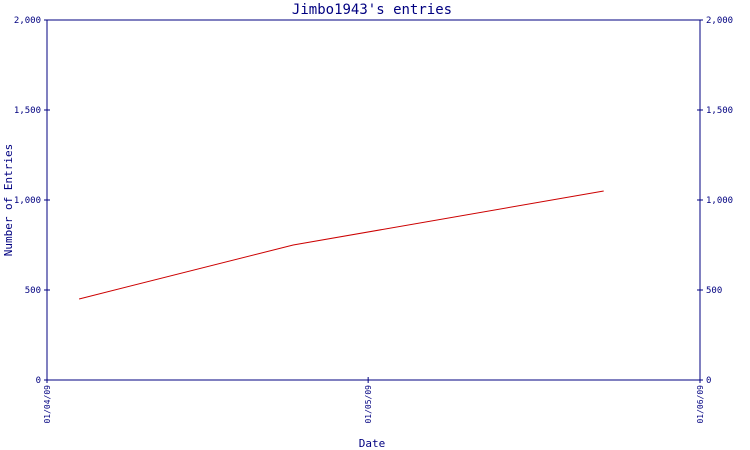 This screenshot has height=450, width=750. What do you see at coordinates (700, 404) in the screenshot?
I see `x-tick-label: 01/06/09` at bounding box center [700, 404].